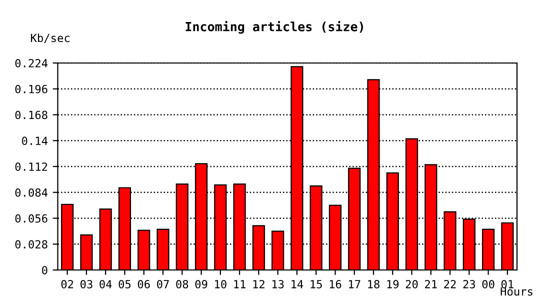 The image size is (550, 300). I want to click on x-tick-label: 02, so click(67, 284).